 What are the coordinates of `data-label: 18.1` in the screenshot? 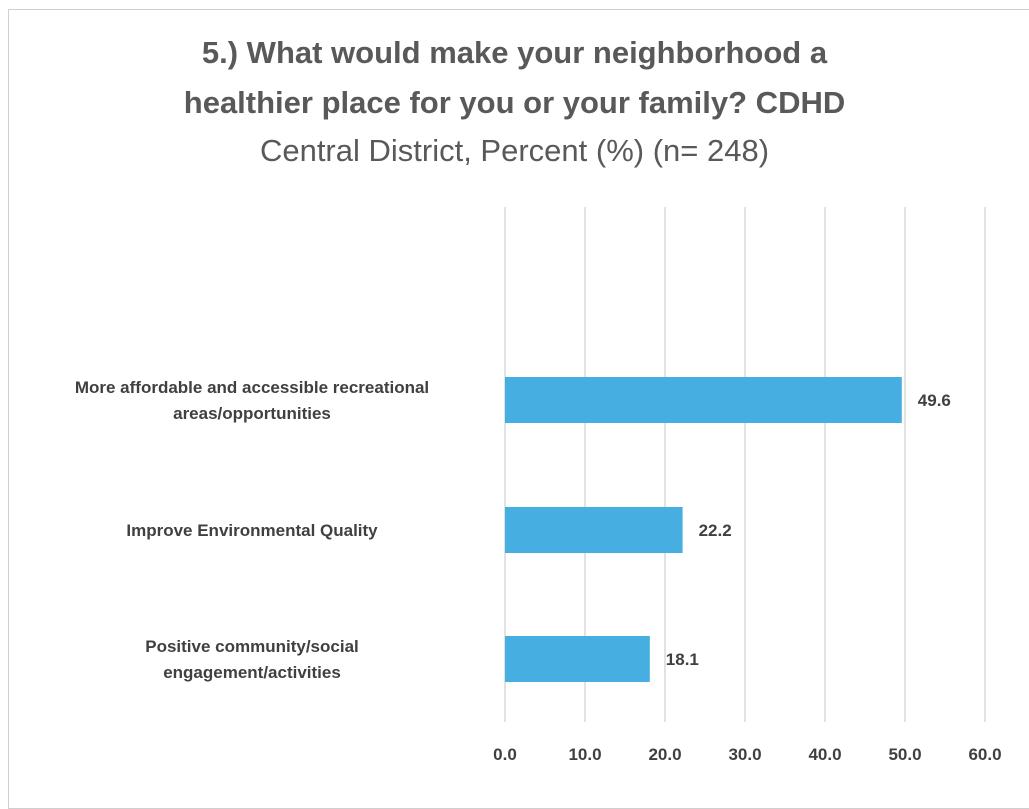 It's located at (682, 659).